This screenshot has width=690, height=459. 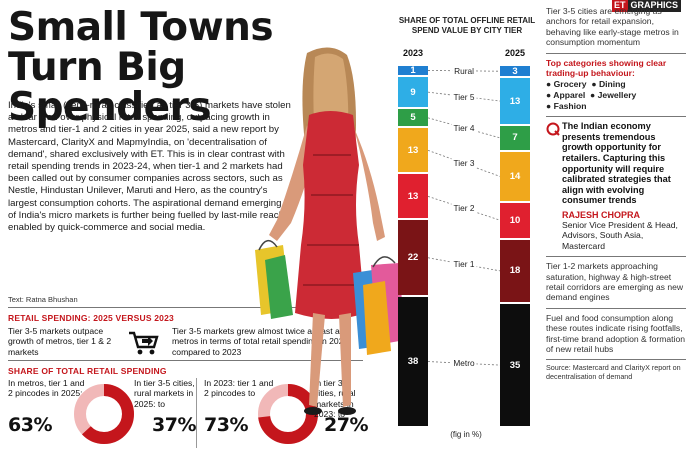 I want to click on share-value-metro-2025: 63%, so click(x=30, y=425).